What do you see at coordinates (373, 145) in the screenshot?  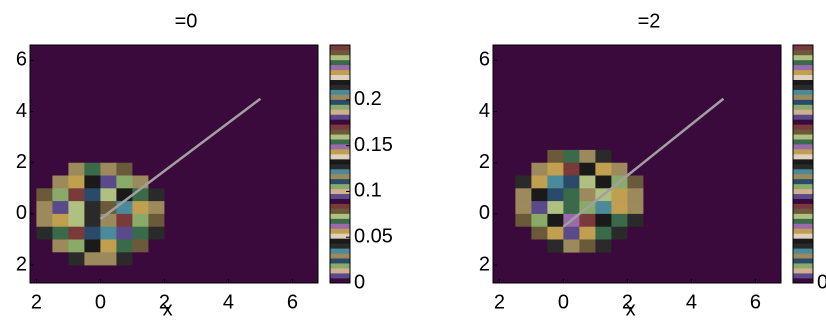 I see `colorbar-tick-label: 0.15` at bounding box center [373, 145].